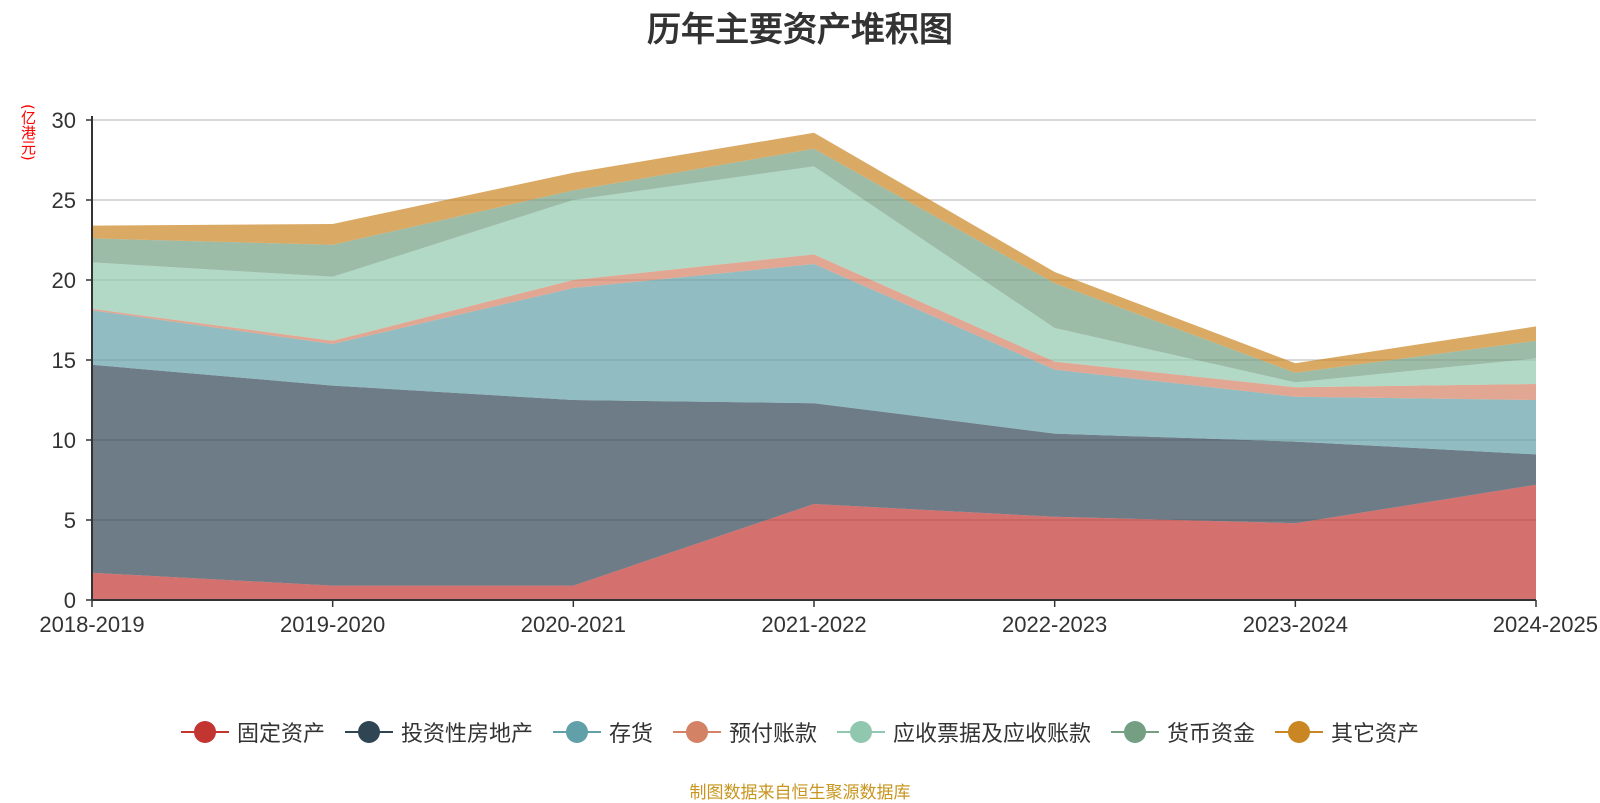 The height and width of the screenshot is (803, 1600). I want to click on y-tick-label: 5, so click(70, 520).